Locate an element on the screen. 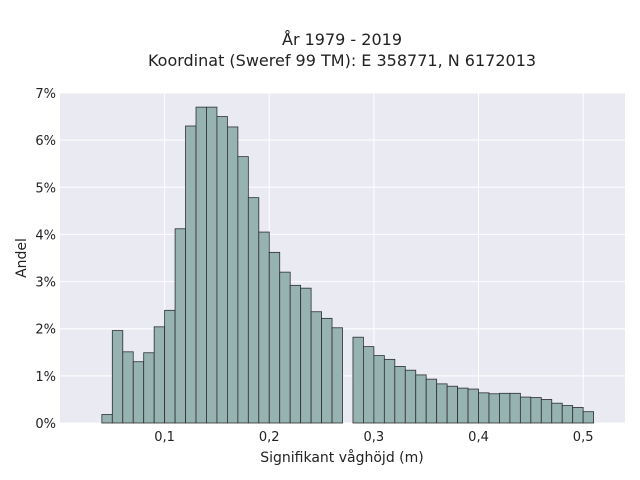 The width and height of the screenshot is (640, 480). y-tick-label: 3% is located at coordinates (45, 283).